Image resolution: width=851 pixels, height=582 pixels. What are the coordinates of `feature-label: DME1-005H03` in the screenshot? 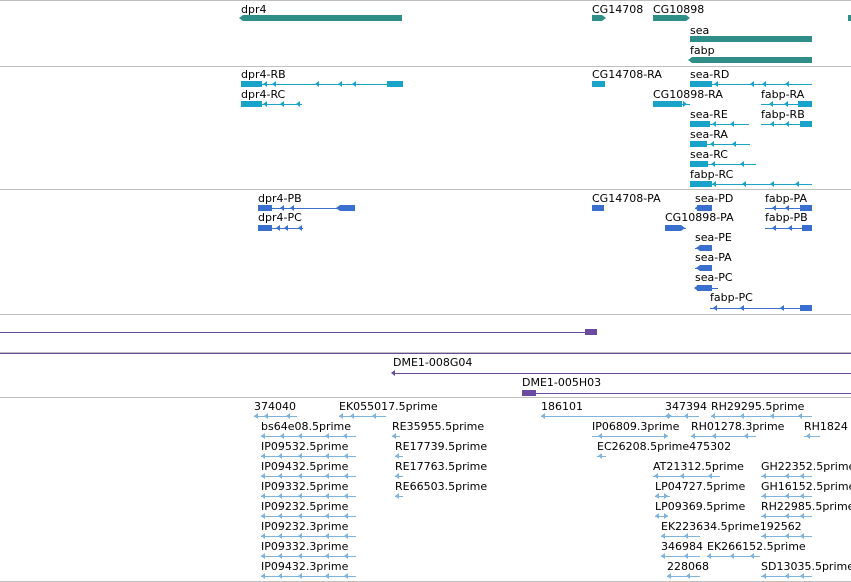 It's located at (562, 382).